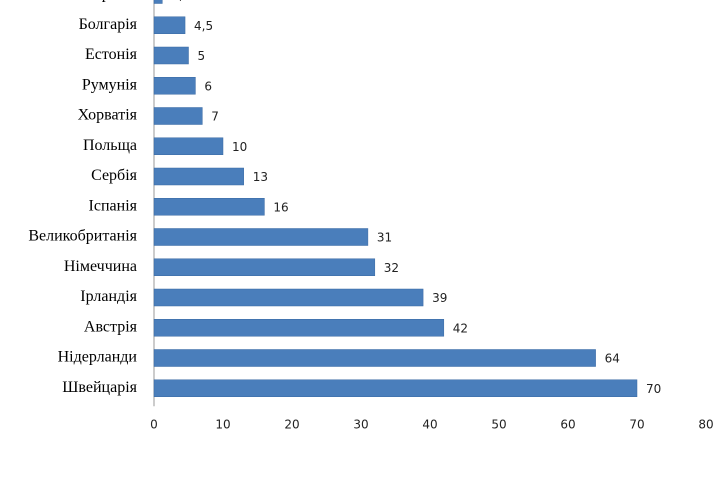  I want to click on category-label: Великобританія, so click(82, 236).